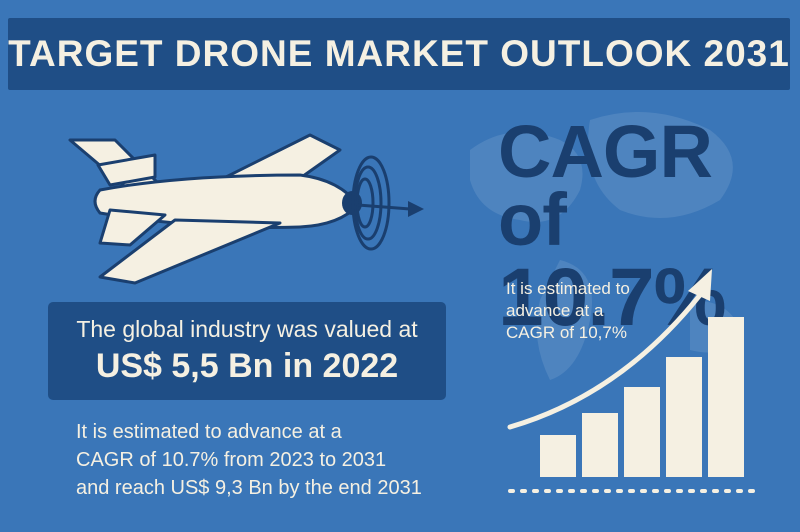  I want to click on valuation-label: The global industry was valued at, so click(247, 329).